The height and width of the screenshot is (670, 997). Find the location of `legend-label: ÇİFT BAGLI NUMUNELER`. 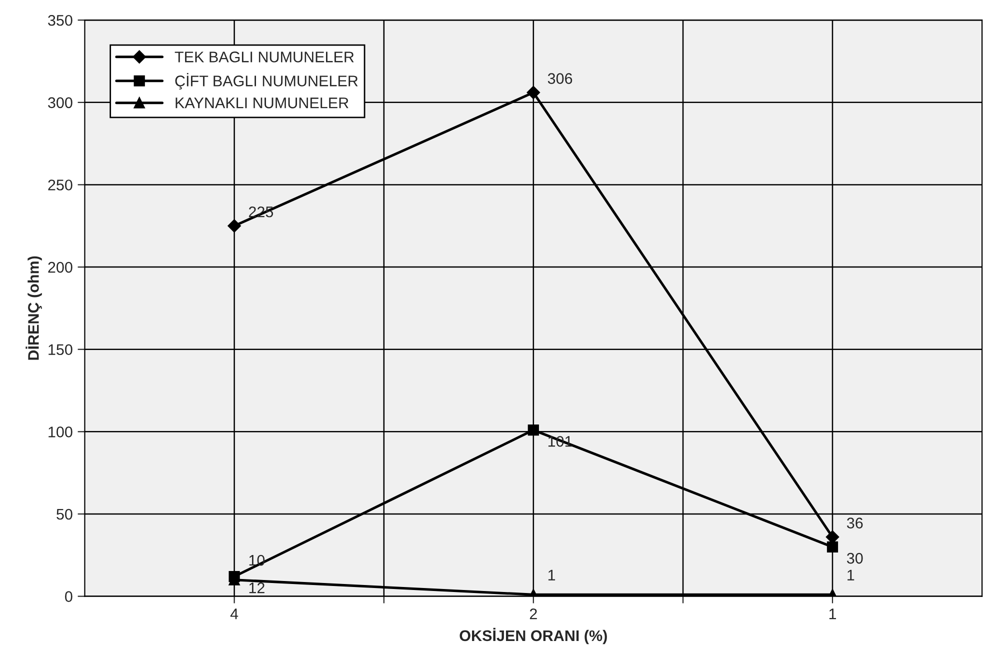

legend-label: ÇİFT BAGLI NUMUNELER is located at coordinates (266, 81).